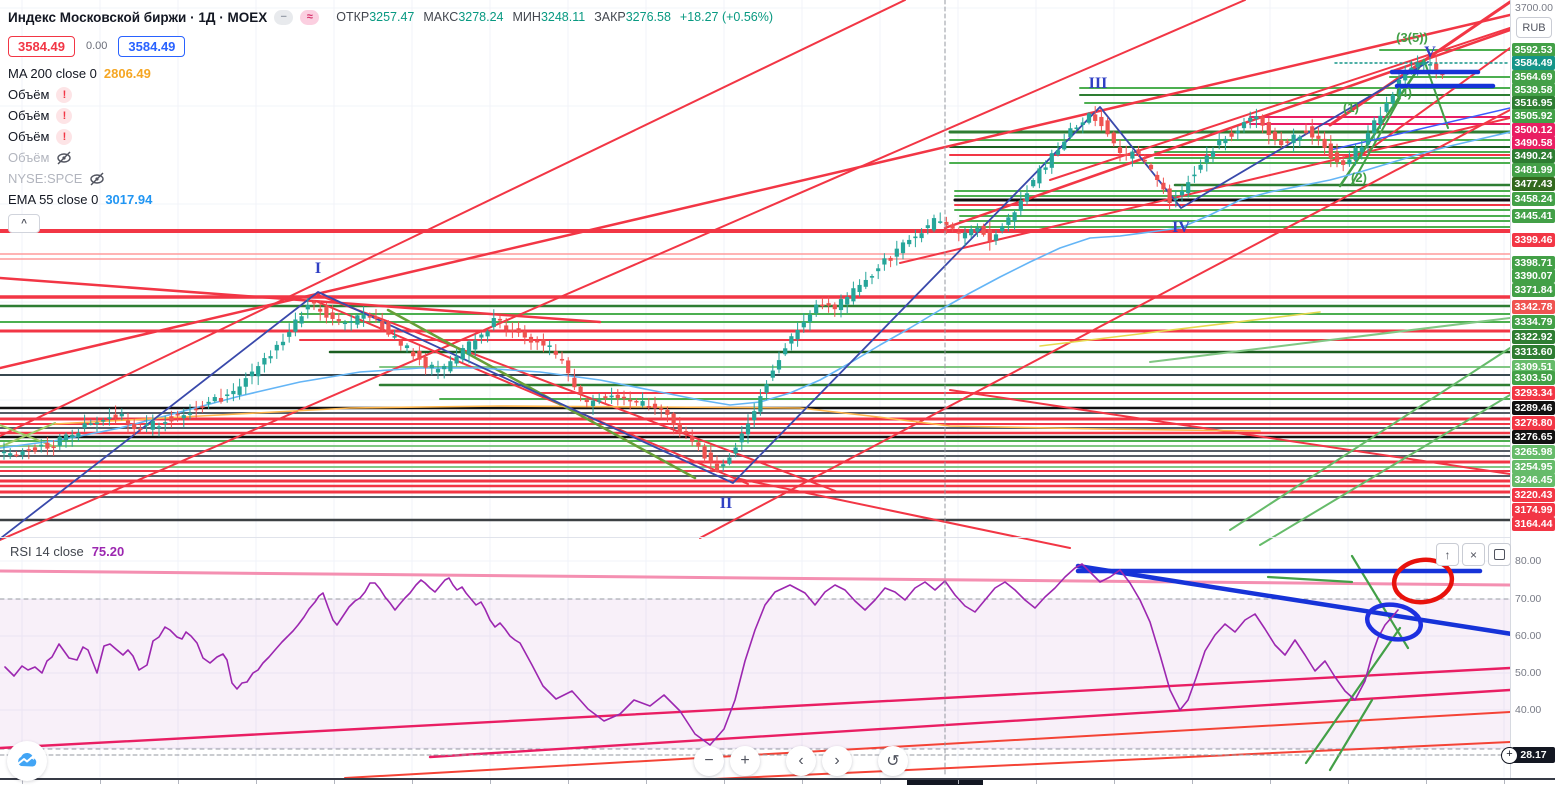 The height and width of the screenshot is (785, 1555). I want to click on indicator-volume4-label: Объём, so click(29, 157).